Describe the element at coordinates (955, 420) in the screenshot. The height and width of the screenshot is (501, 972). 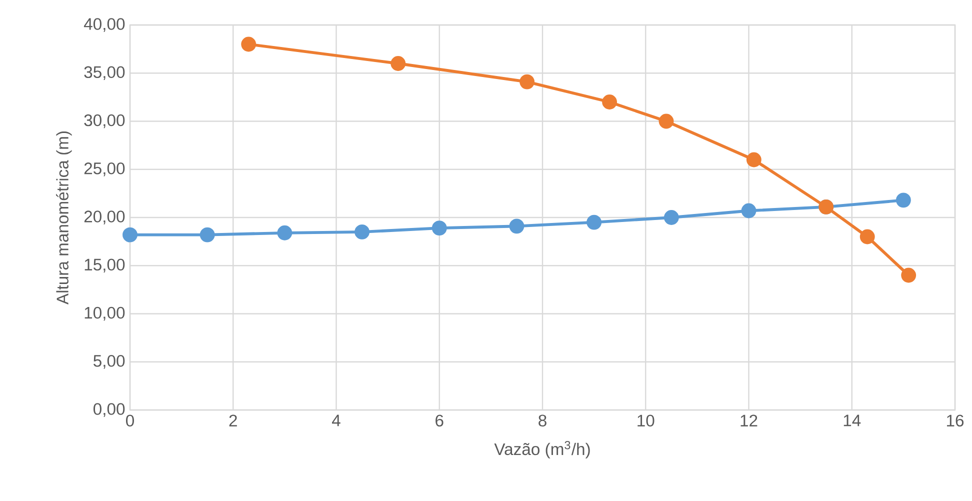
I see `x-tick-label: 16` at that location.